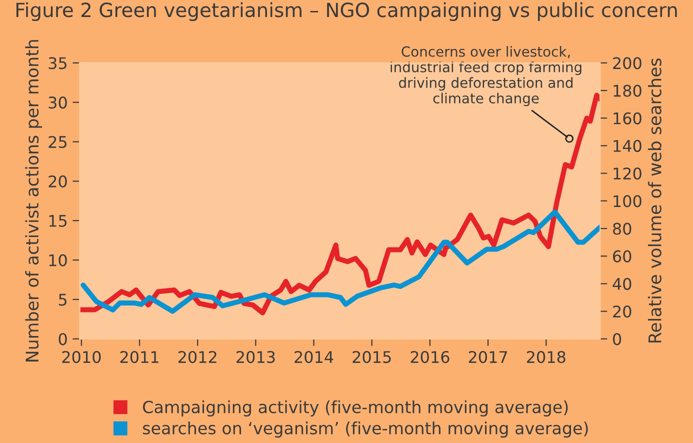 This screenshot has width=693, height=443. I want to click on y-tick-label: 10, so click(58, 260).